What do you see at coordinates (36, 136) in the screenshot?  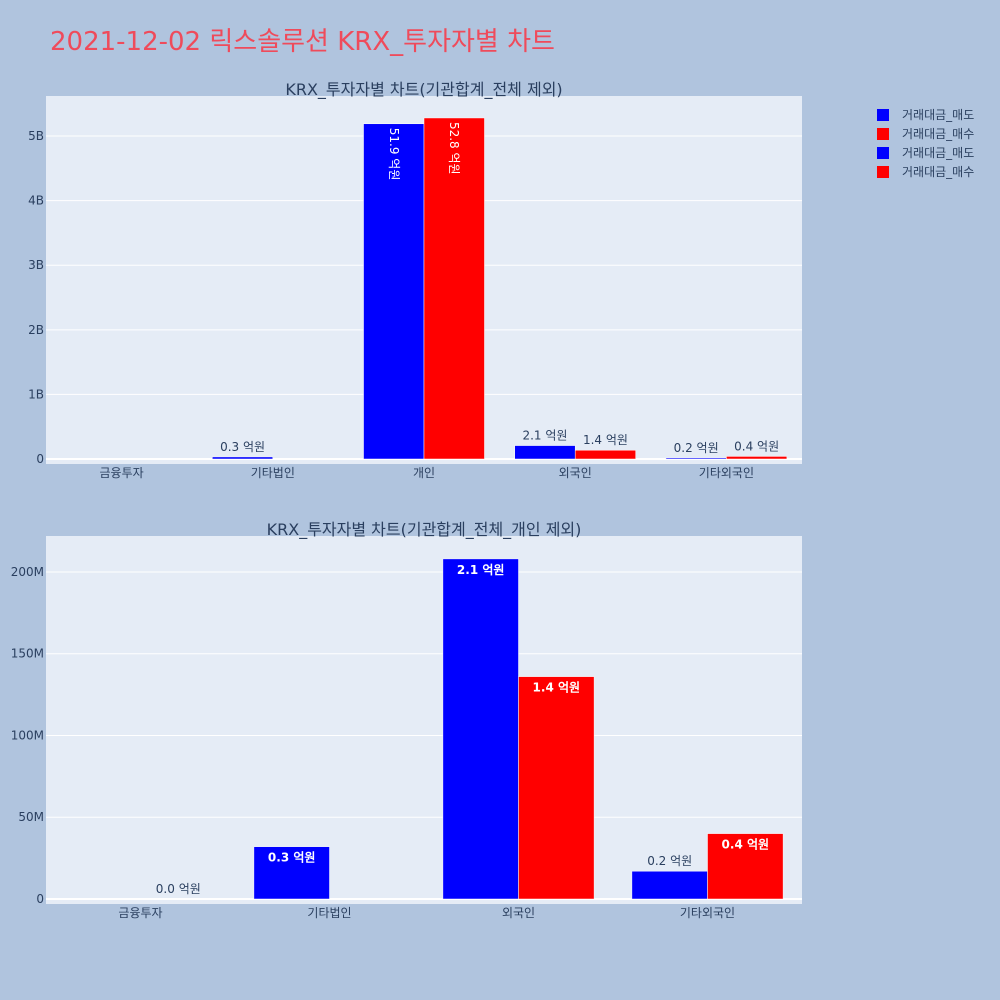 I see `y-tick-label: 5B` at bounding box center [36, 136].